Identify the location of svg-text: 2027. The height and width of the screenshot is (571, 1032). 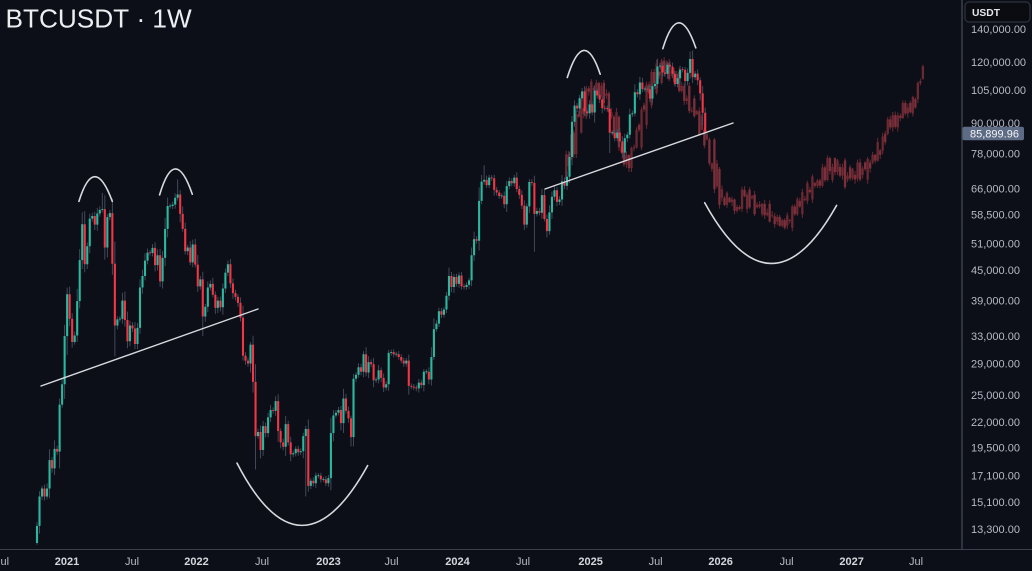
(851, 562).